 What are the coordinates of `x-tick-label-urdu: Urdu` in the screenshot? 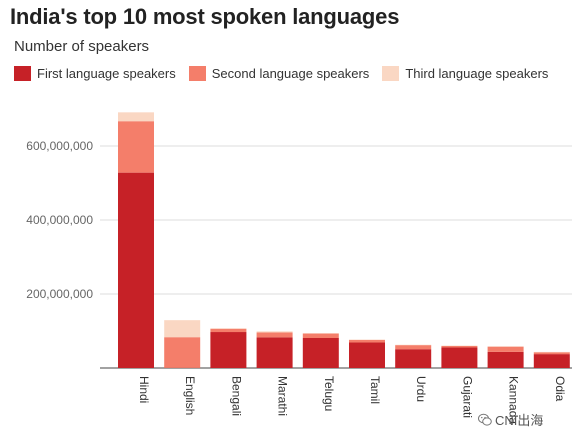 It's located at (421, 389).